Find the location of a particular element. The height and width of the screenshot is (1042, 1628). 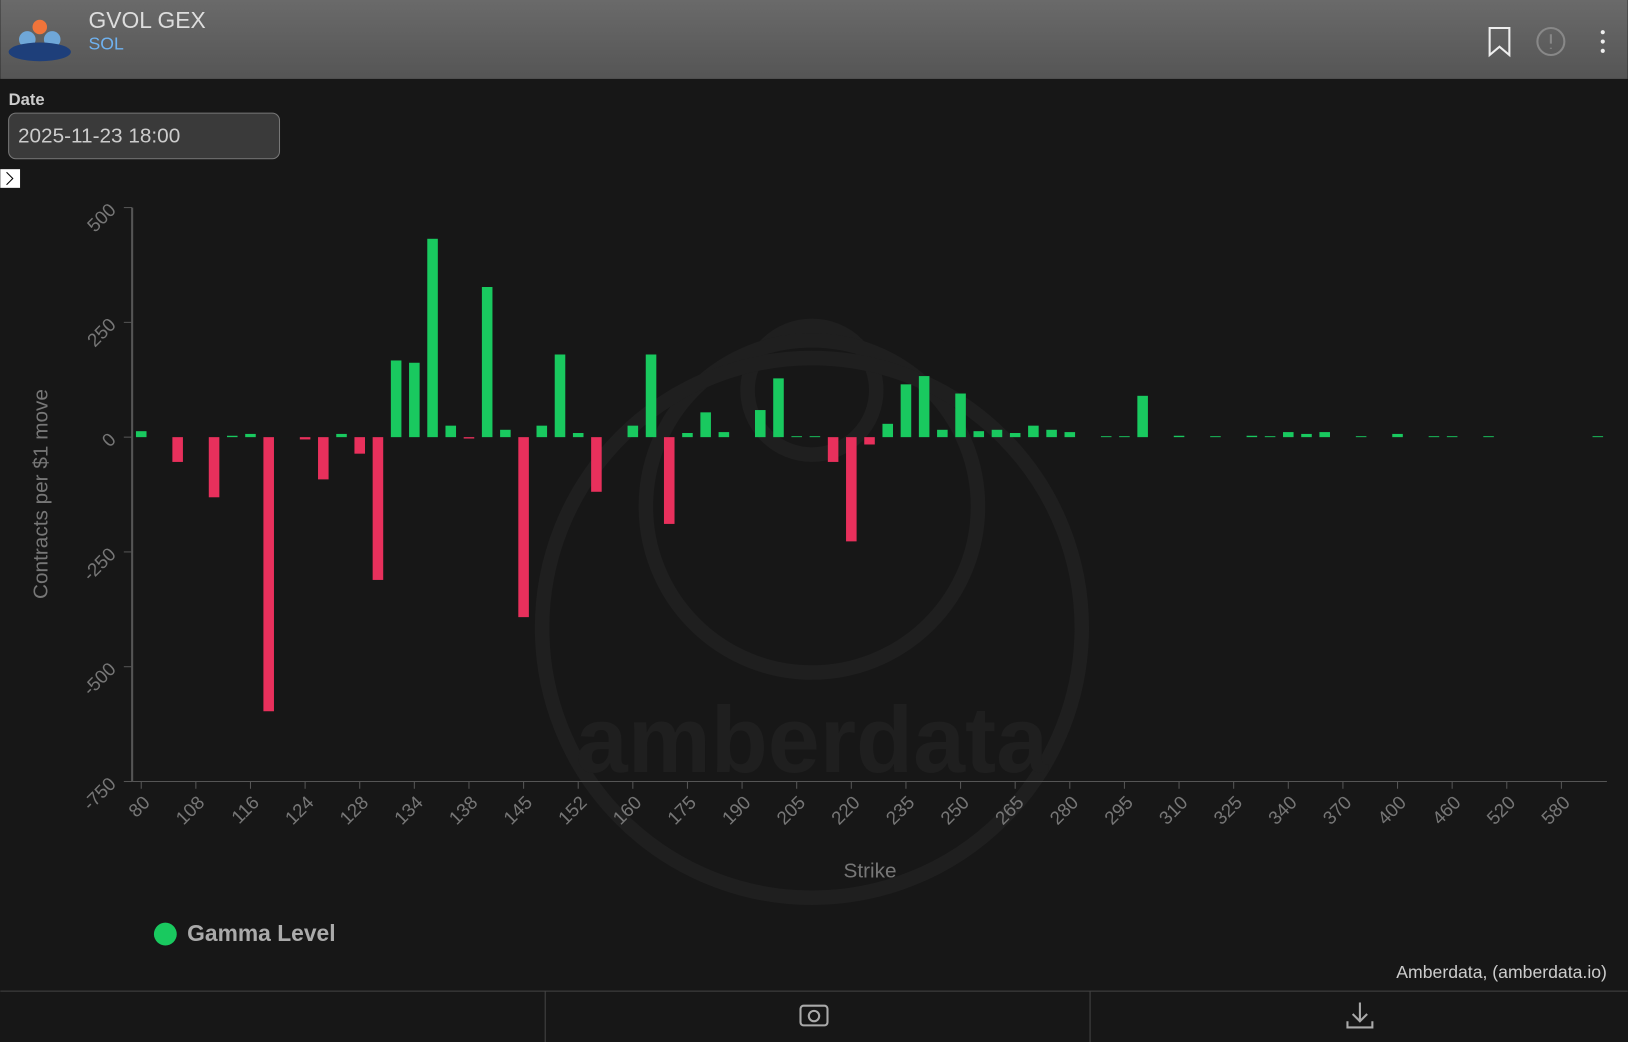

y-axis-title: Contracts per $1 move is located at coordinates (40, 494).